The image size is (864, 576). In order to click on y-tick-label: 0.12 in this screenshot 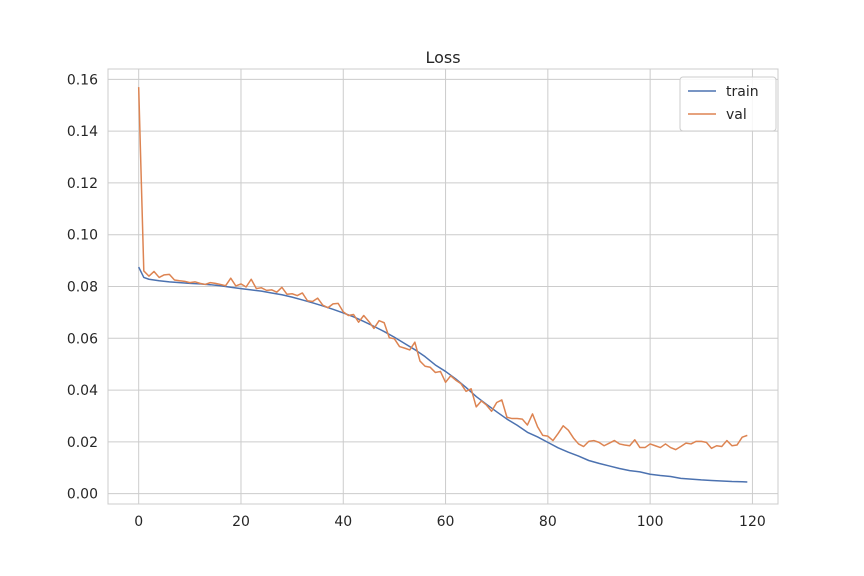, I will do `click(82, 184)`.